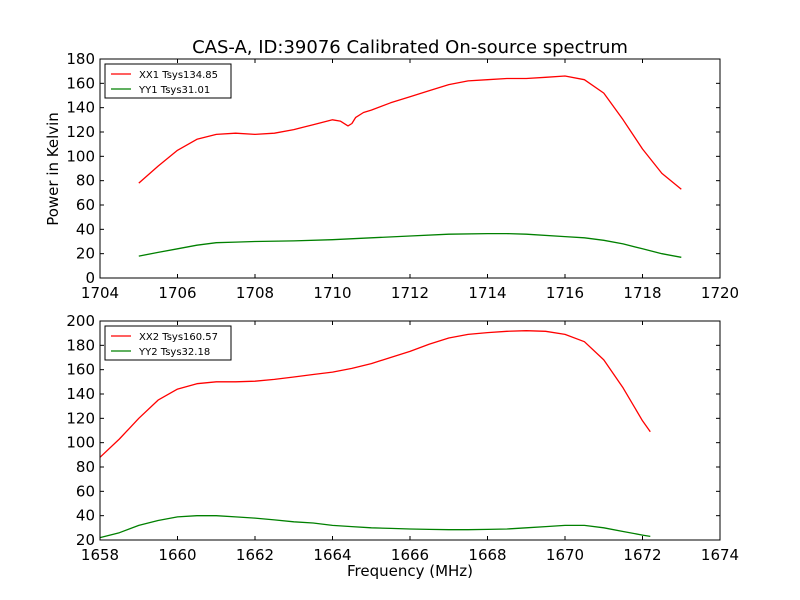  I want to click on x-tick-label: 1720, so click(720, 293).